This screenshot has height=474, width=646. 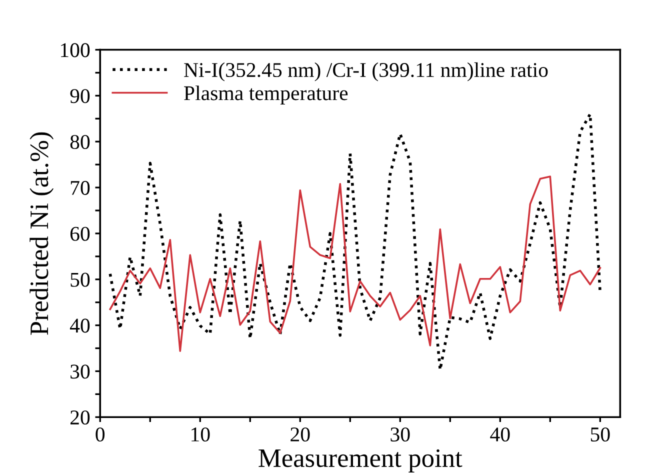 What do you see at coordinates (80, 233) in the screenshot?
I see `y-tick-label: 60` at bounding box center [80, 233].